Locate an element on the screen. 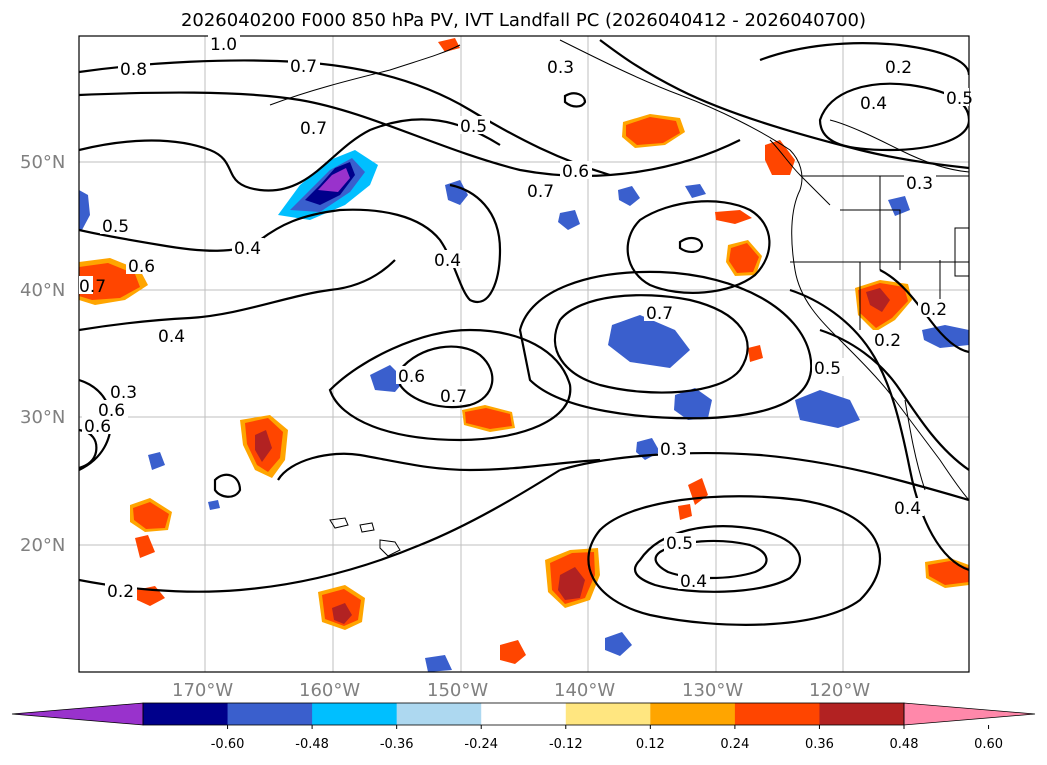 The height and width of the screenshot is (765, 1047). colorbar-left-extend is located at coordinates (77, 714).